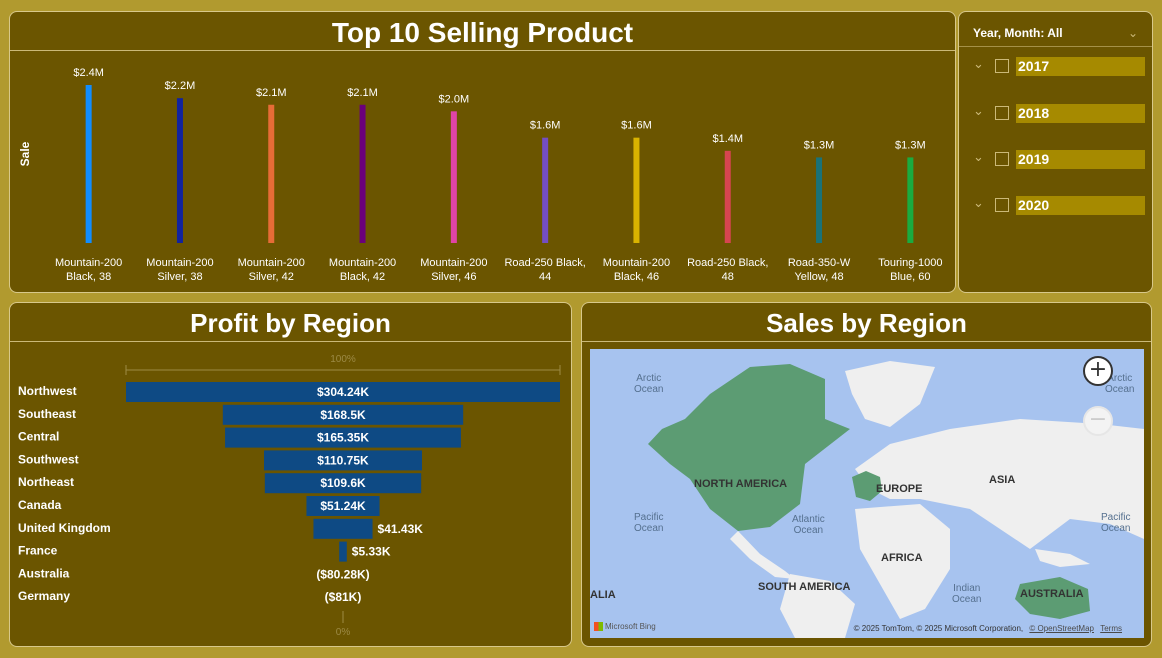 This screenshot has width=1162, height=658. I want to click on y-axis-label: Sale, so click(25, 153).